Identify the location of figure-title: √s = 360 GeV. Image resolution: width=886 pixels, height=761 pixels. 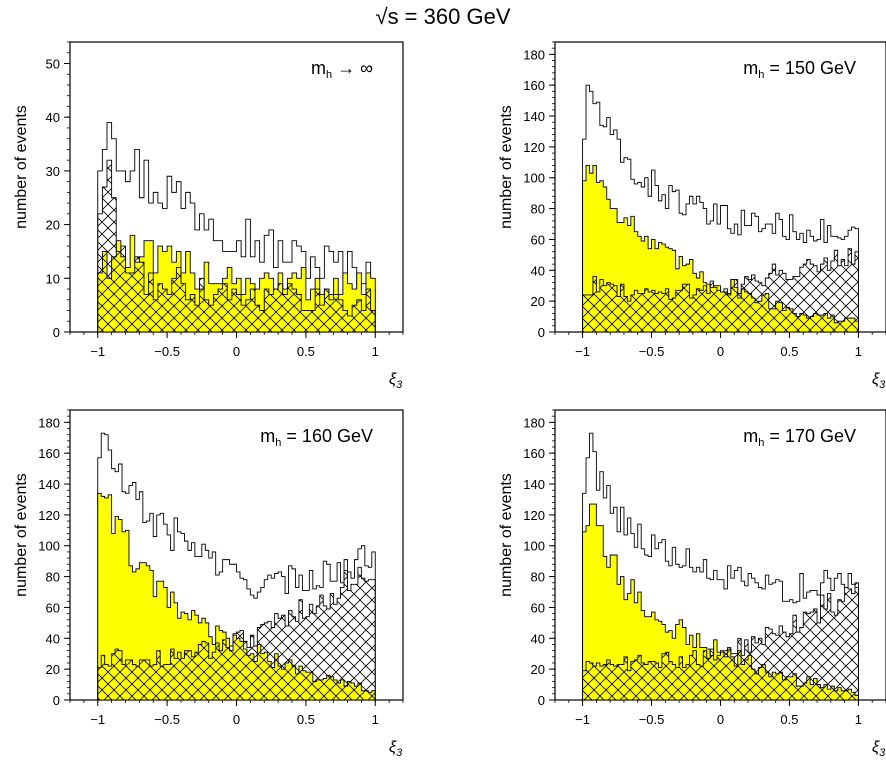
(443, 16).